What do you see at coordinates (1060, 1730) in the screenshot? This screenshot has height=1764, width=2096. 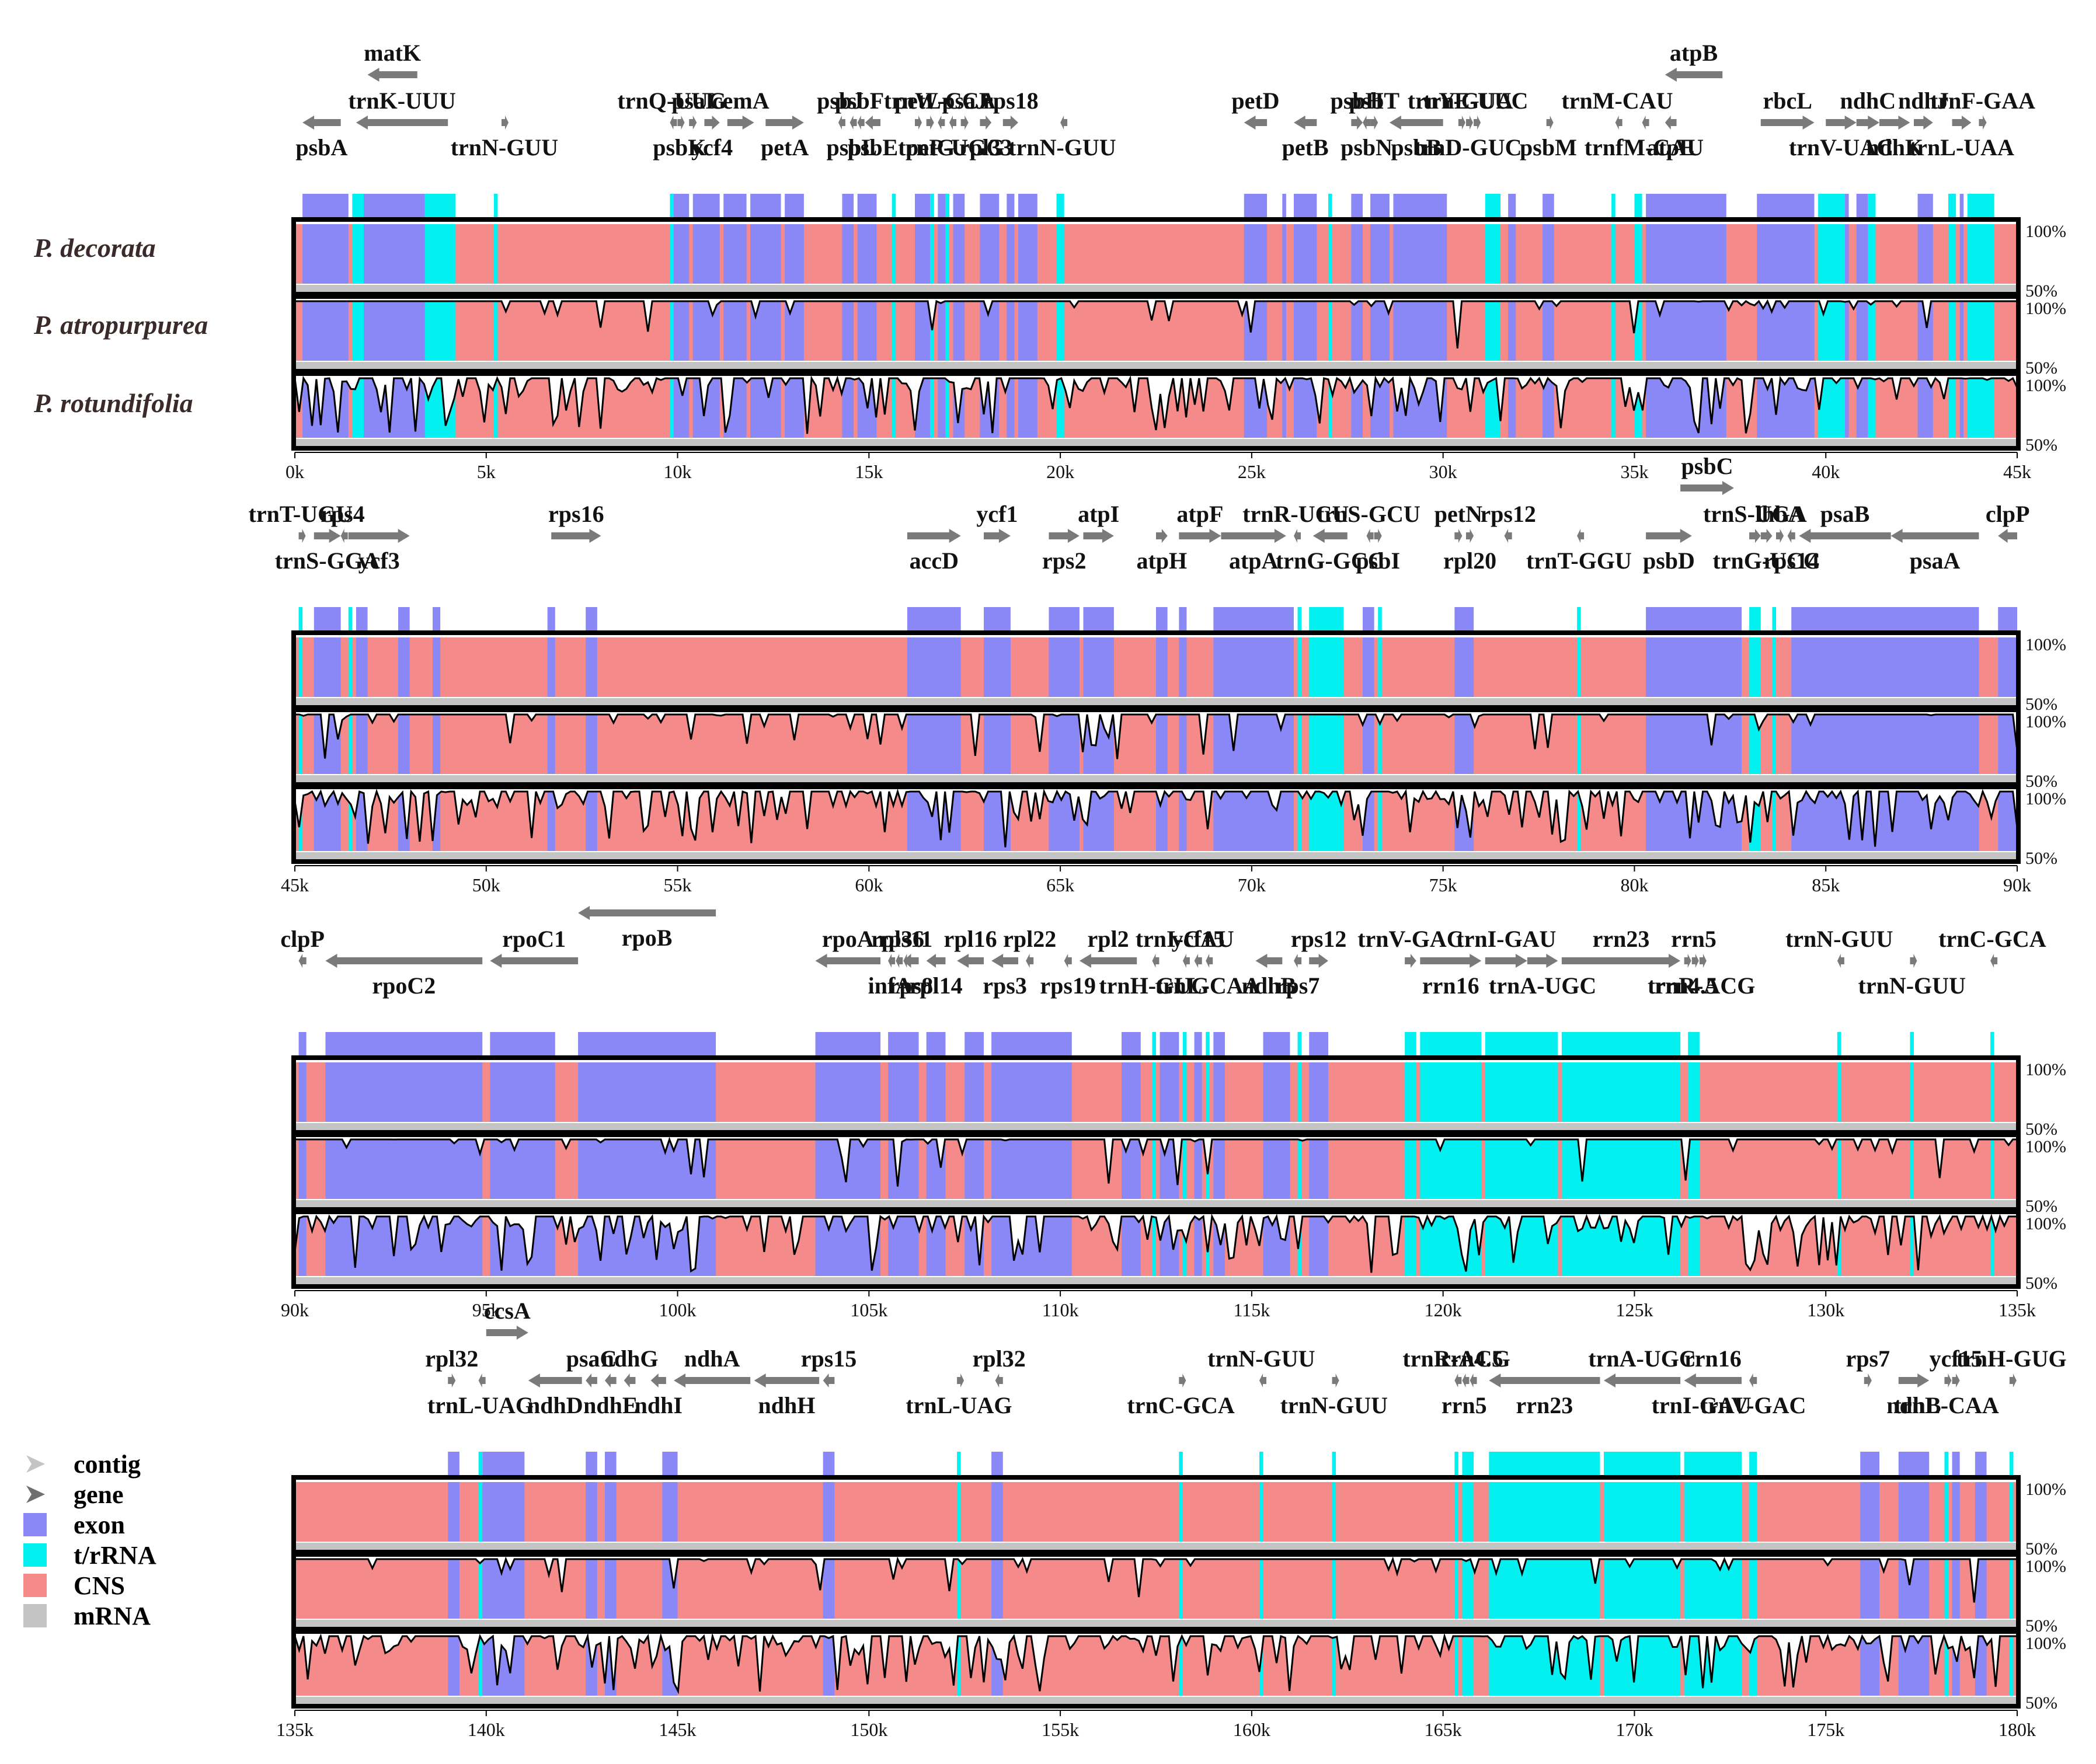 I see `x-tick-label: 155k` at bounding box center [1060, 1730].